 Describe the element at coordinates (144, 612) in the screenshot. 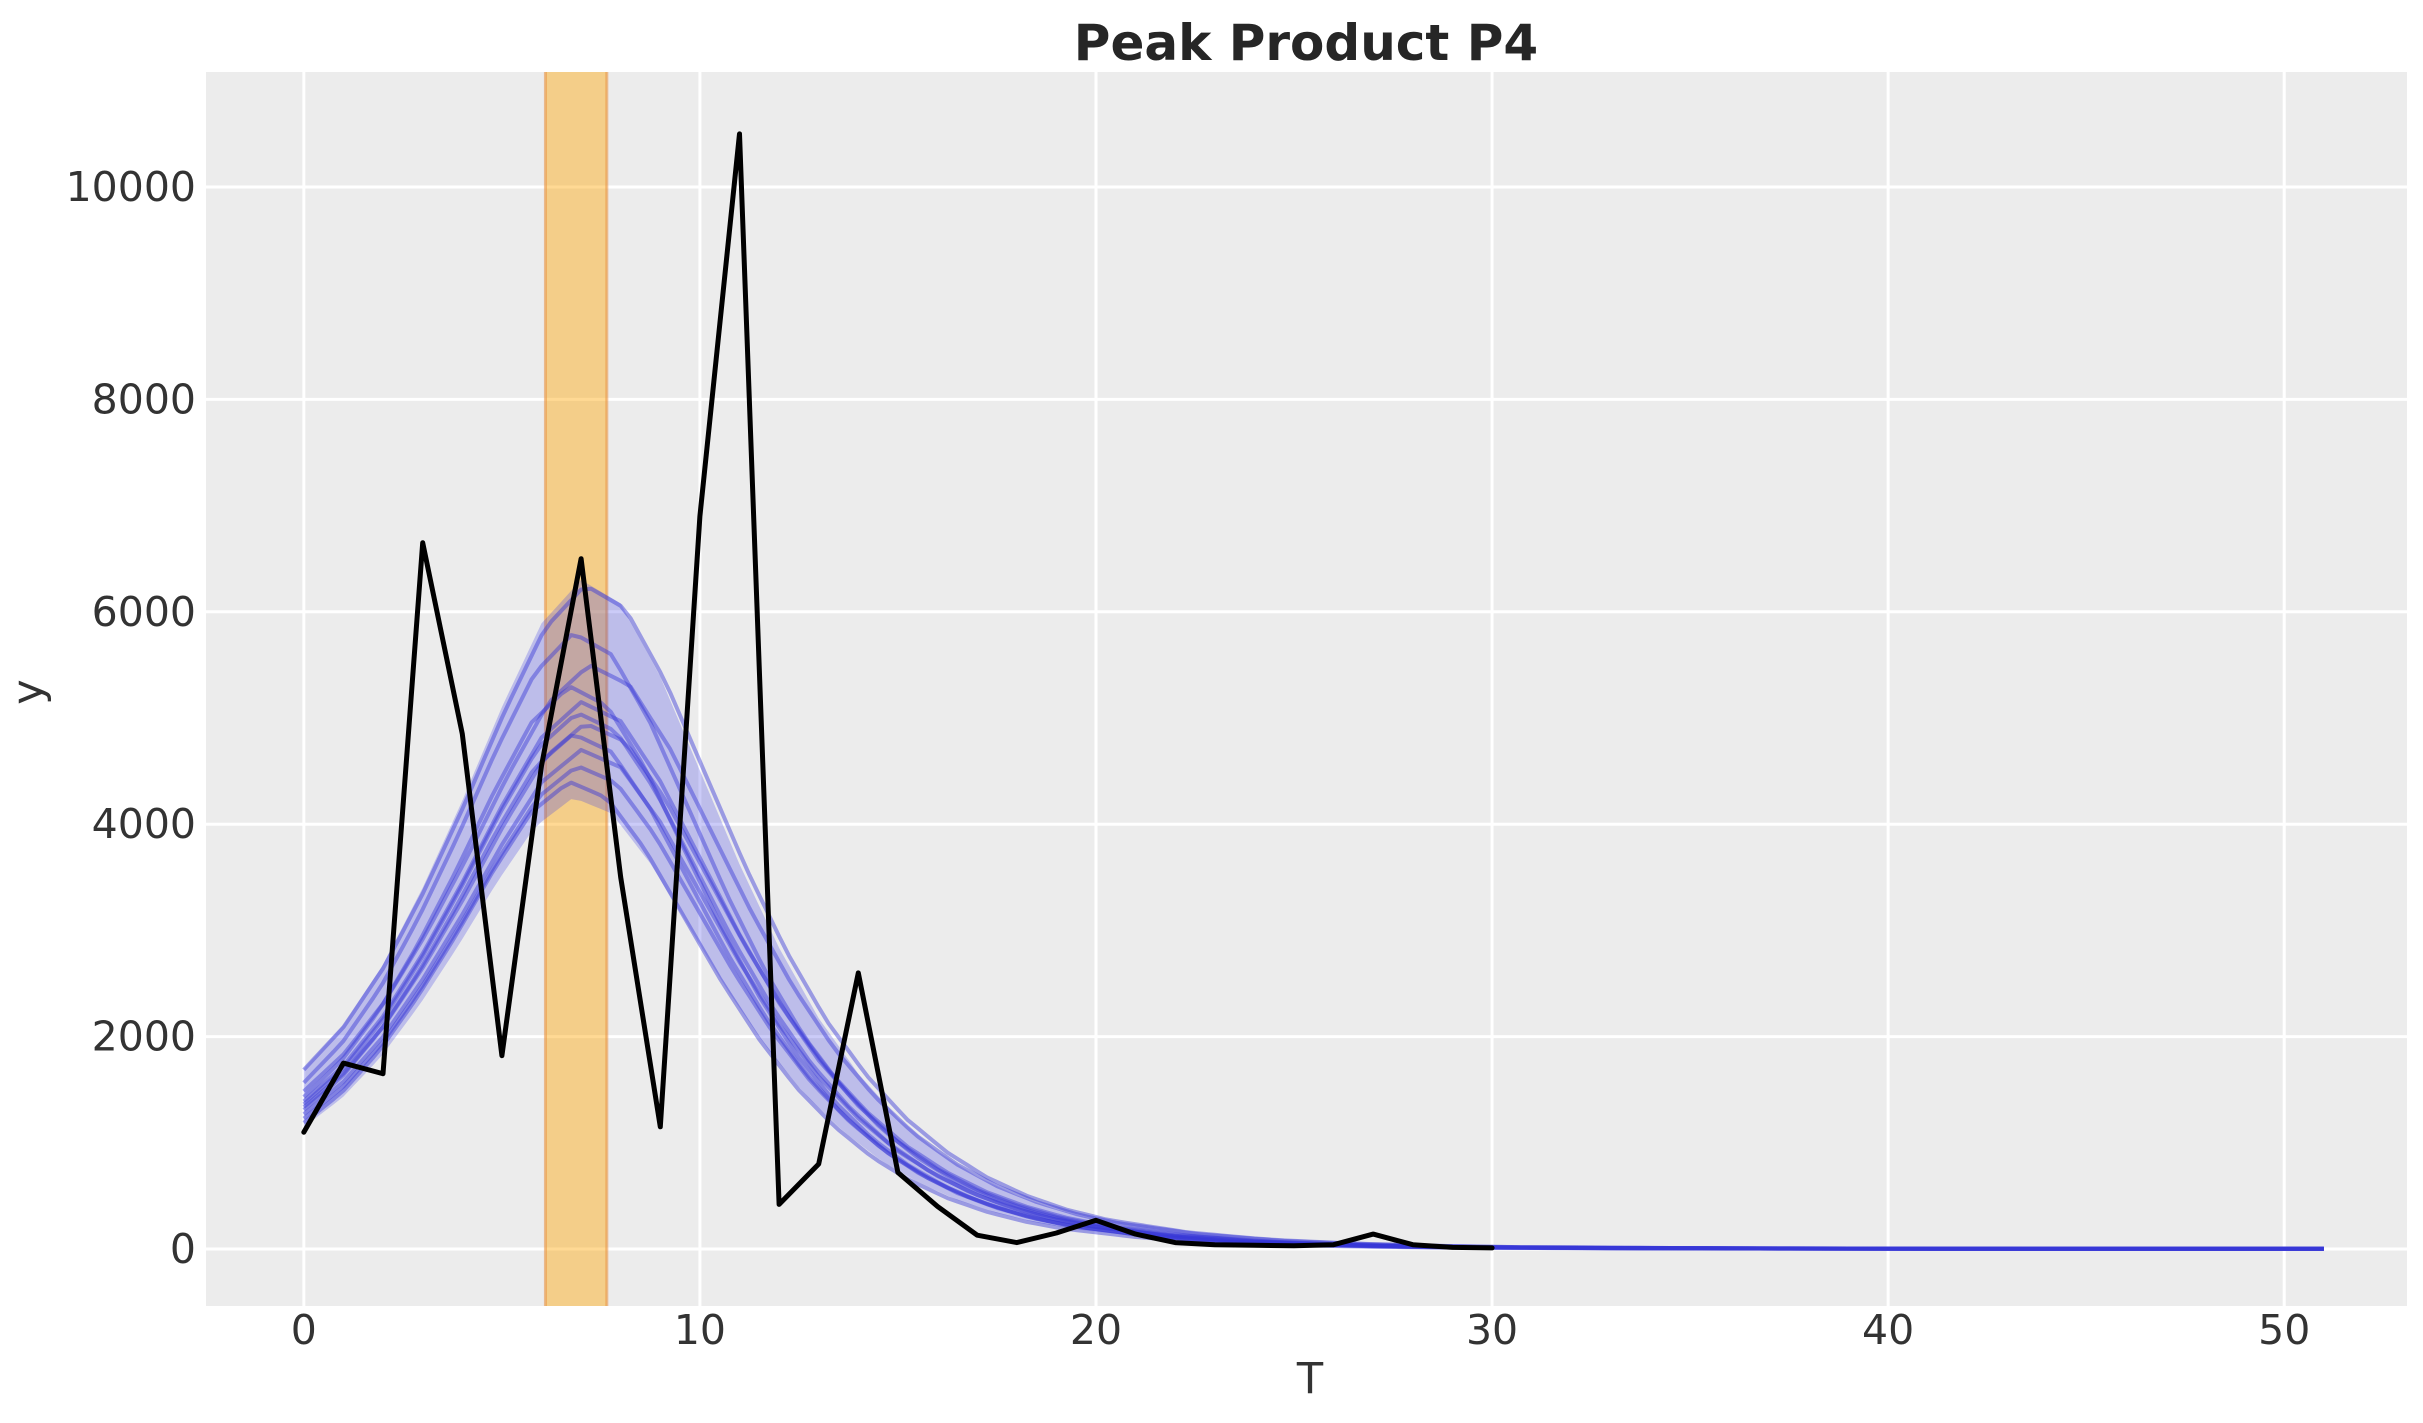

I see `y-tick-label: 6000` at that location.